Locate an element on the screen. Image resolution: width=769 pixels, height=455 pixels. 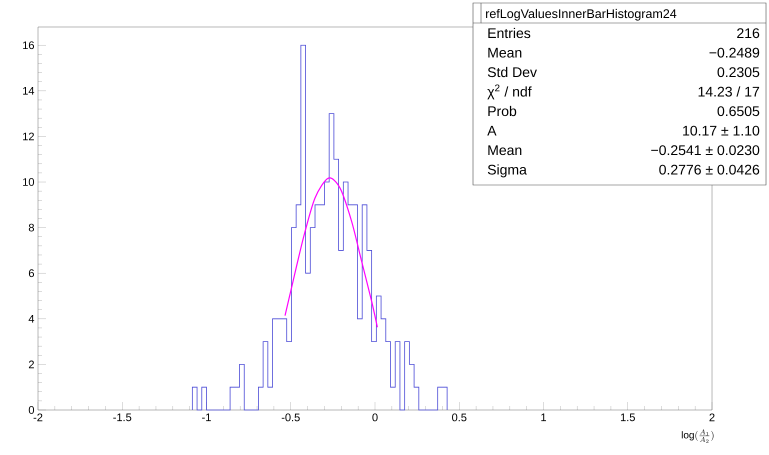
annotation: χ$^{2}$ / ndf is located at coordinates (509, 92).